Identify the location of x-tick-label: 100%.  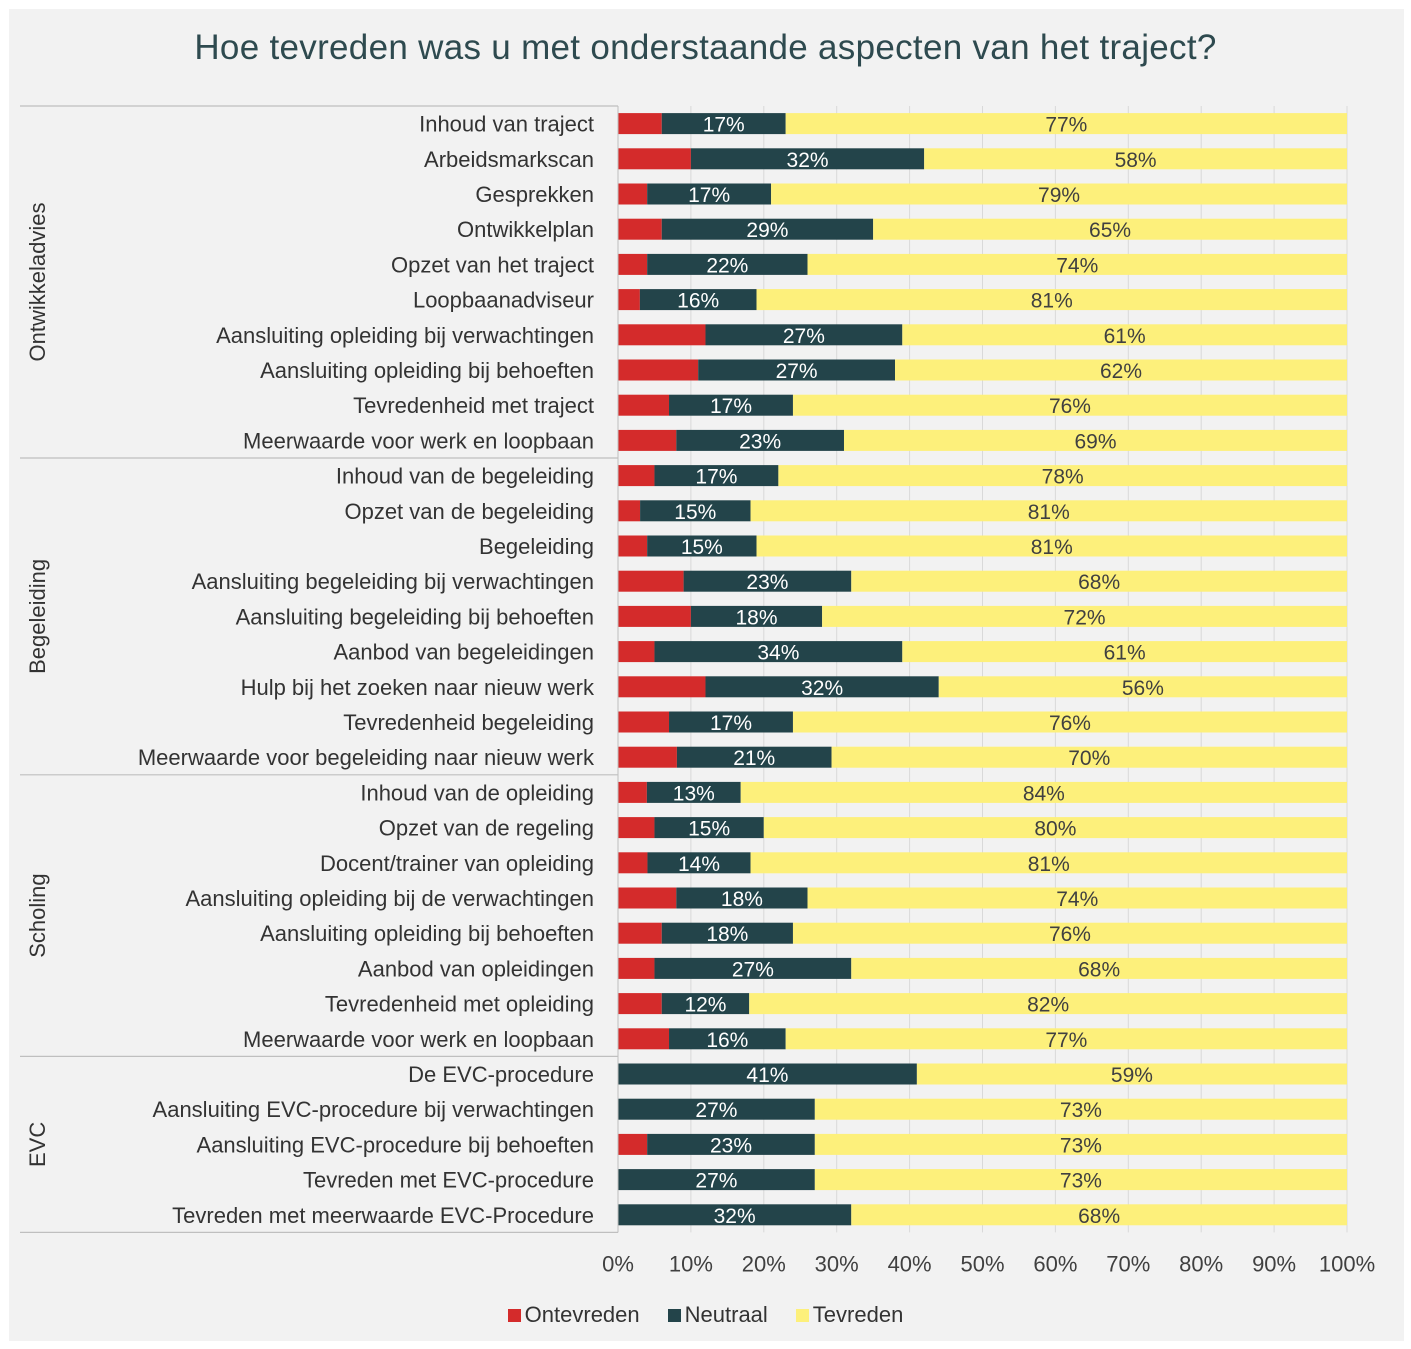
(1347, 1263).